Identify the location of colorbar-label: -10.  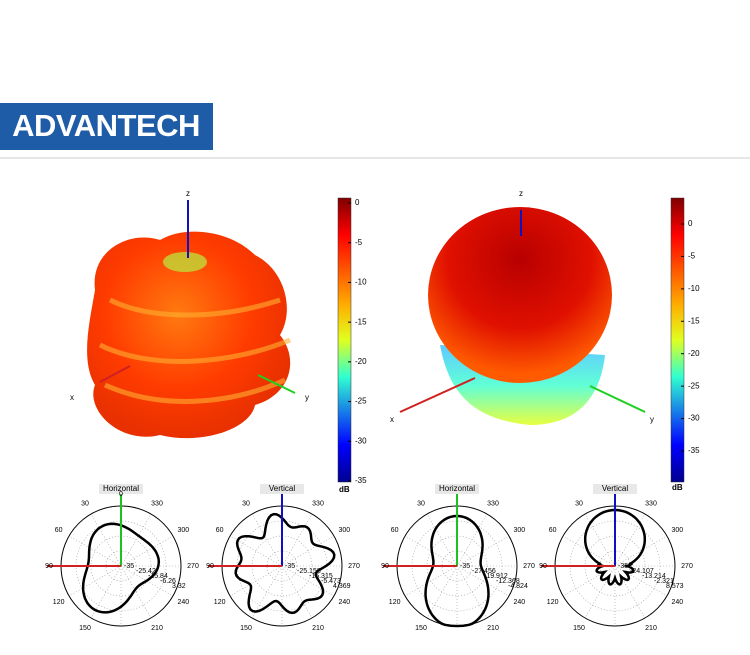
(694, 288).